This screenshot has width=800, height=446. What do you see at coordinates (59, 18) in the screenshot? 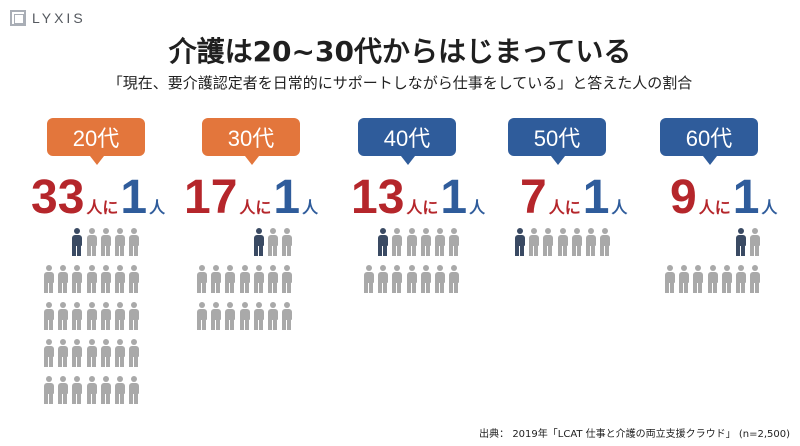
I see `logo-text: LYXIS` at bounding box center [59, 18].